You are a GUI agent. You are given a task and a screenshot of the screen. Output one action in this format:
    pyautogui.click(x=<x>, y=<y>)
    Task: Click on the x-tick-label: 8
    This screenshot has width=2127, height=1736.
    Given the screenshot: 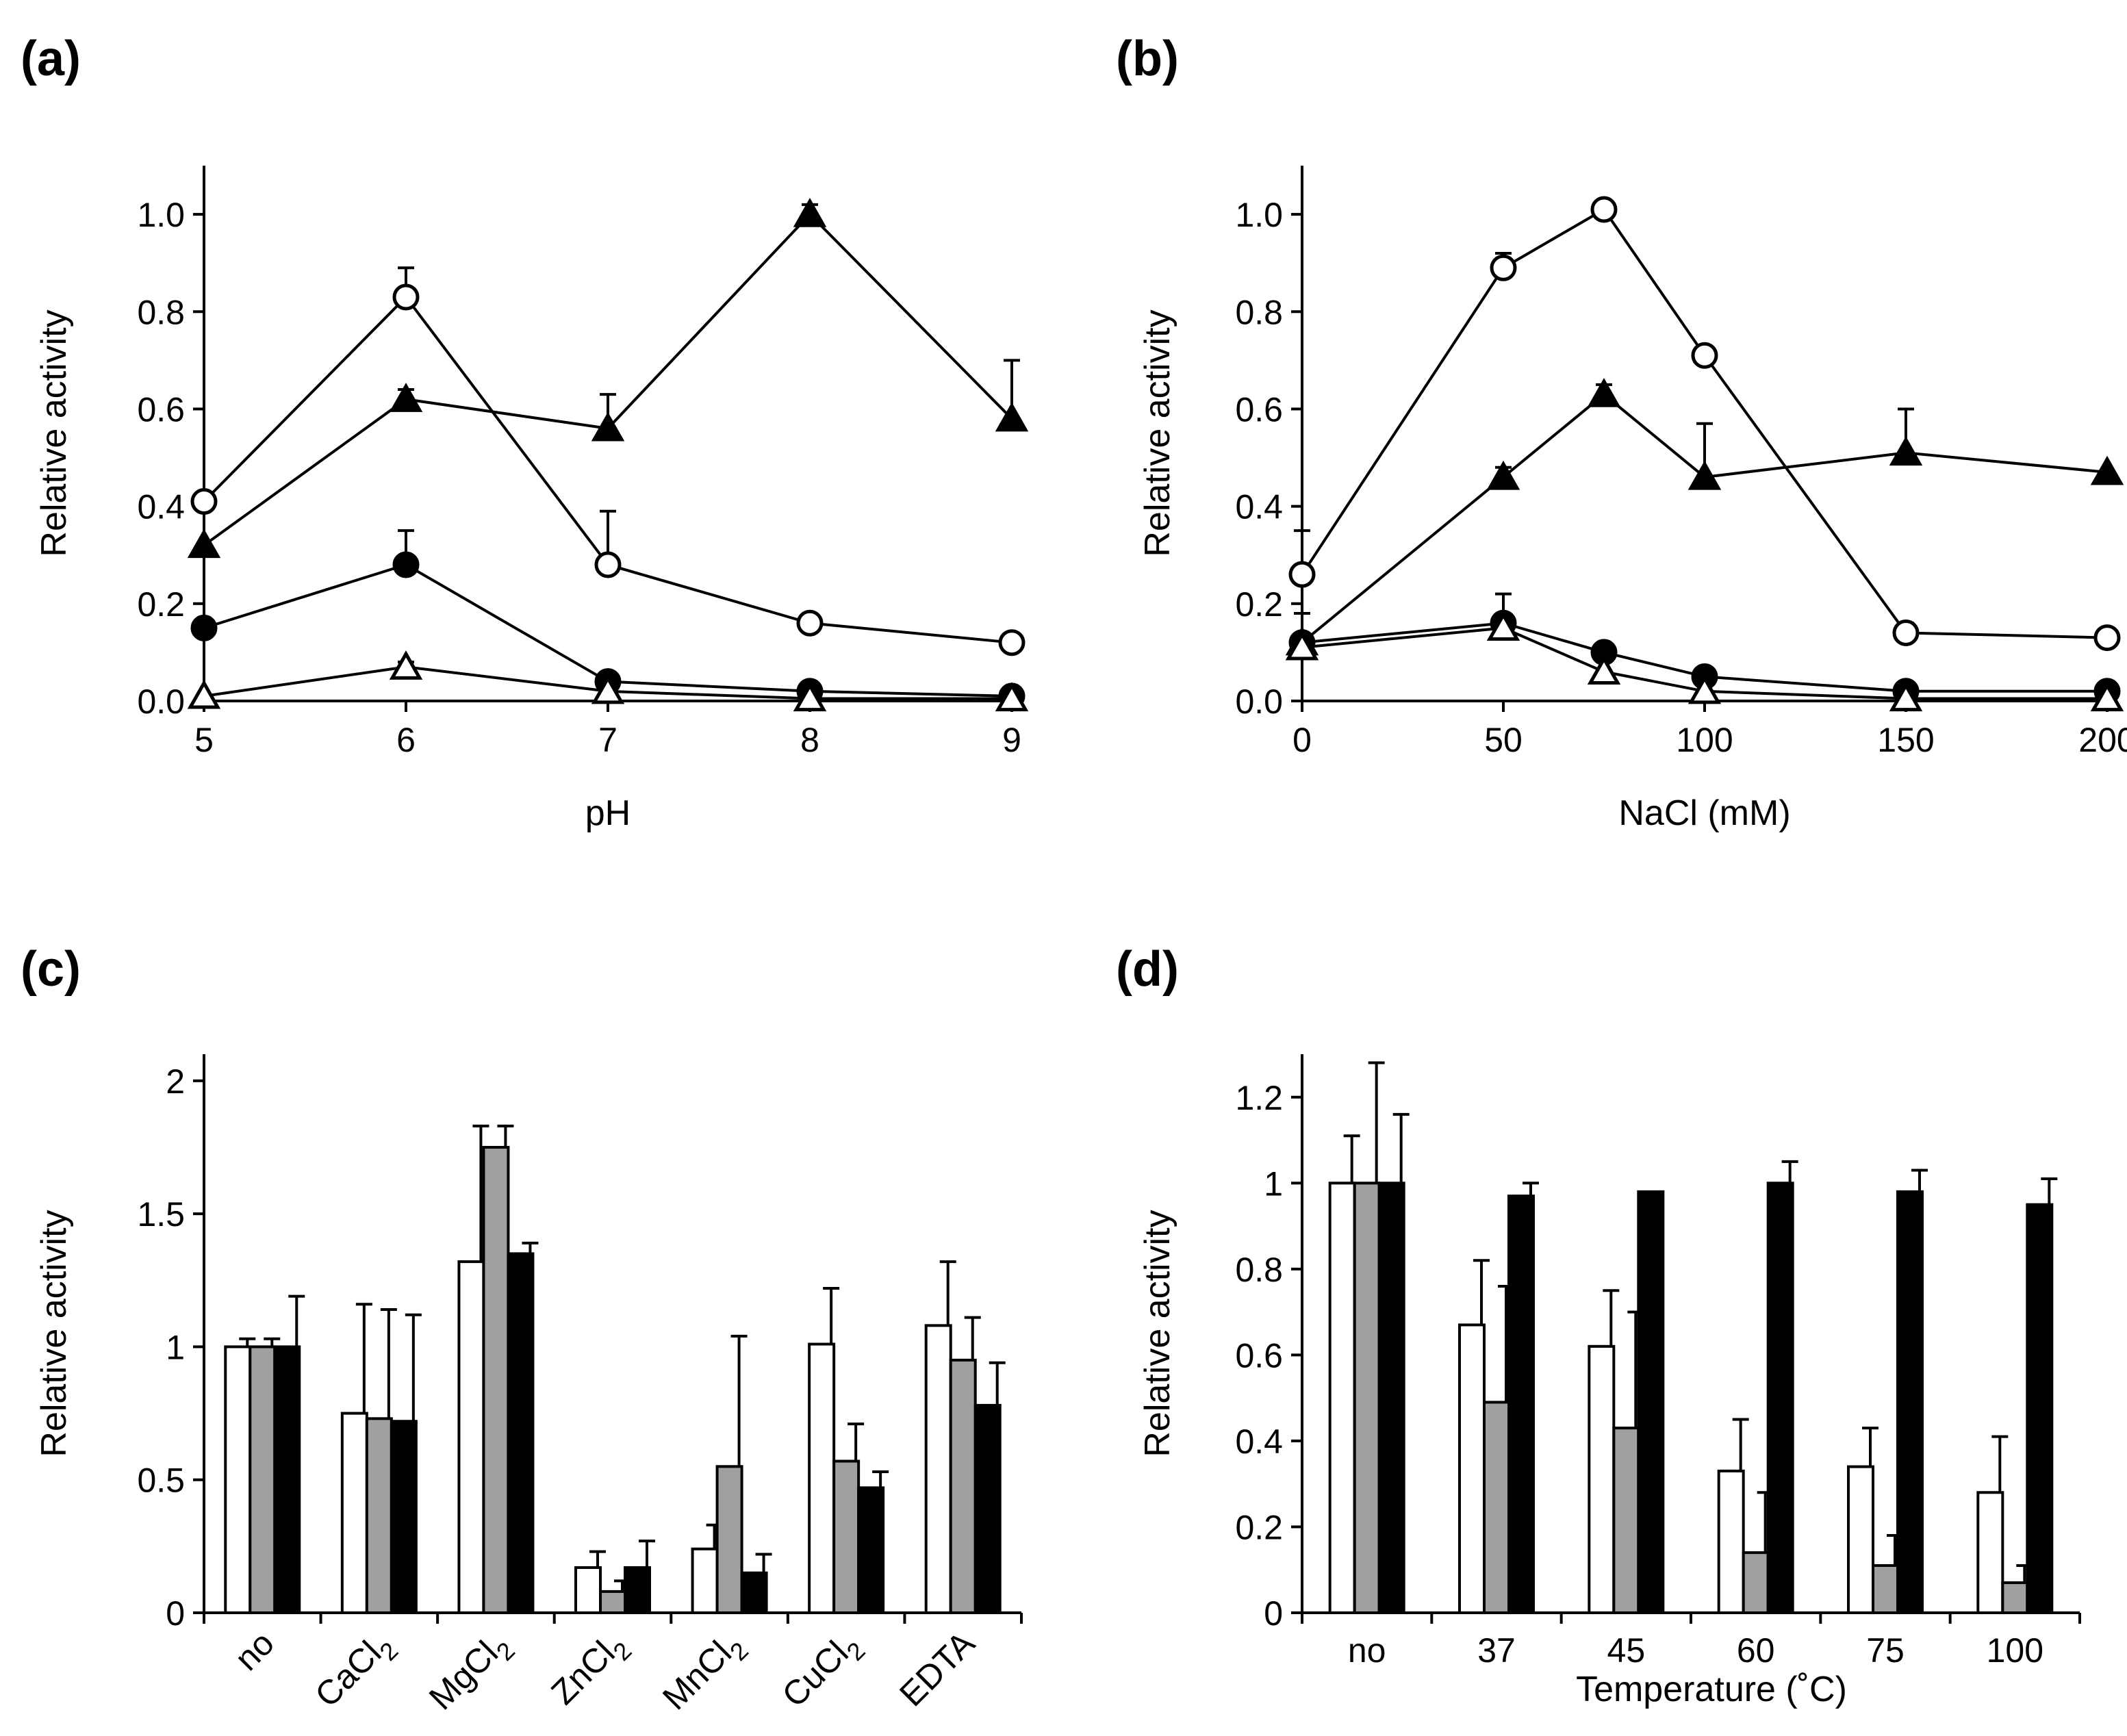 What is the action you would take?
    pyautogui.click(x=809, y=740)
    